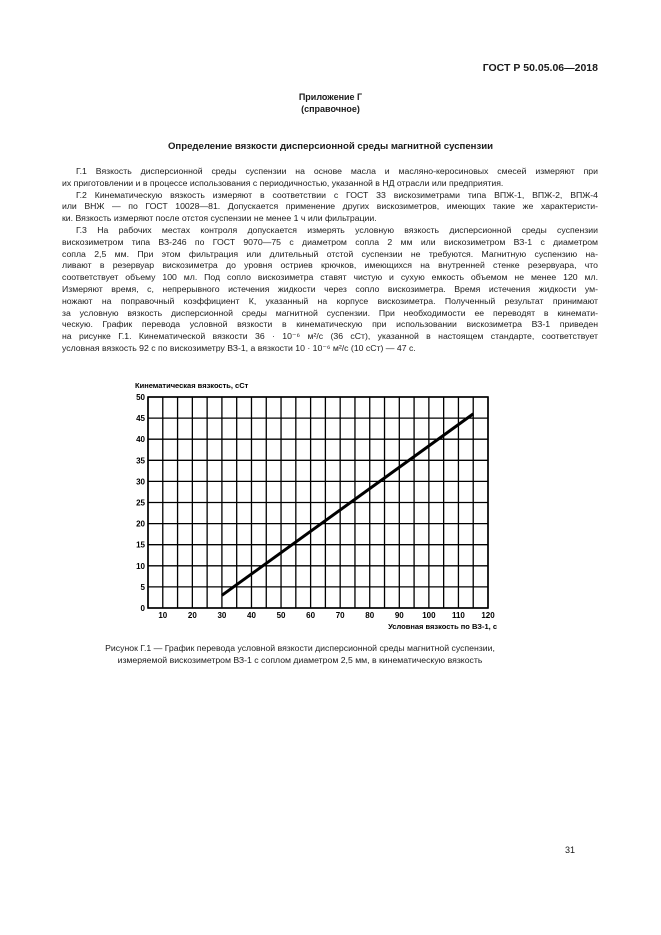 This screenshot has width=661, height=935. I want to click on y-tick-label: 45, so click(140, 418).